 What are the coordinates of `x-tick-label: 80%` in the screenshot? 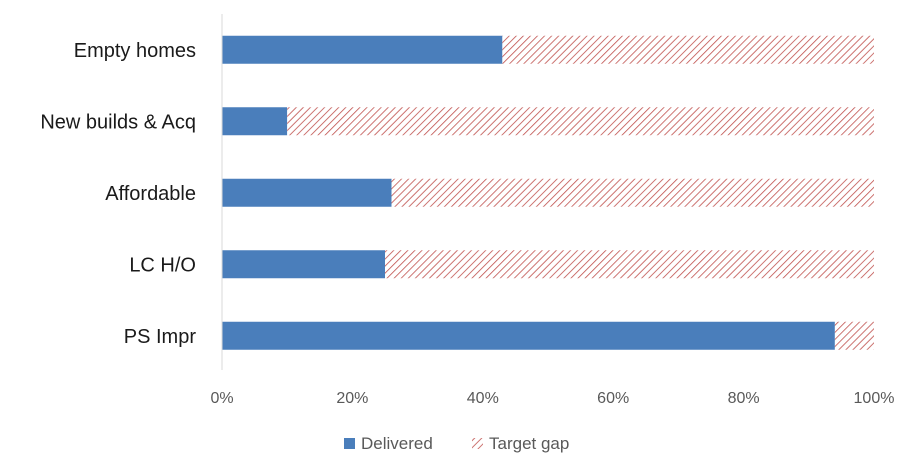 It's located at (744, 398).